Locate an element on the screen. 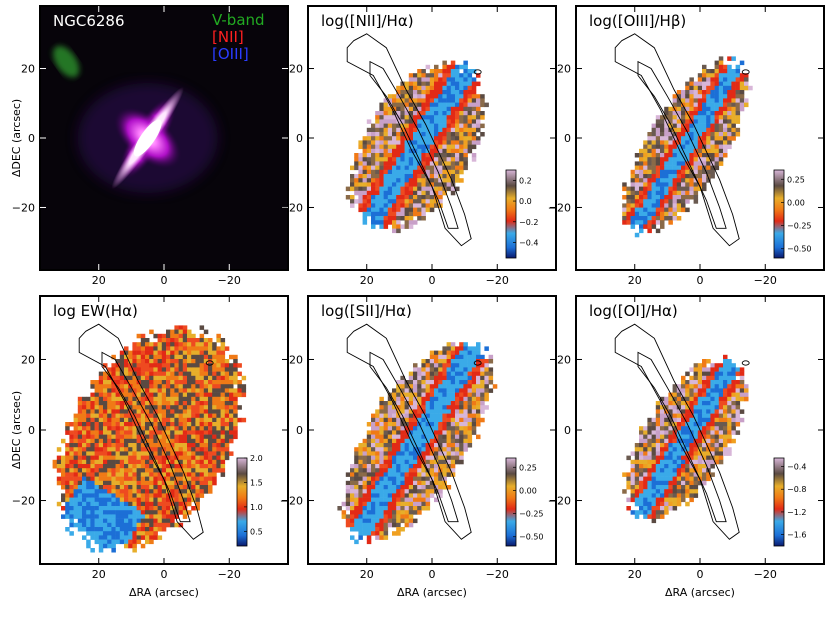 The width and height of the screenshot is (830, 623). colorbar: −0.4 −0.8 −1.2 −1.6 is located at coordinates (789, 502).